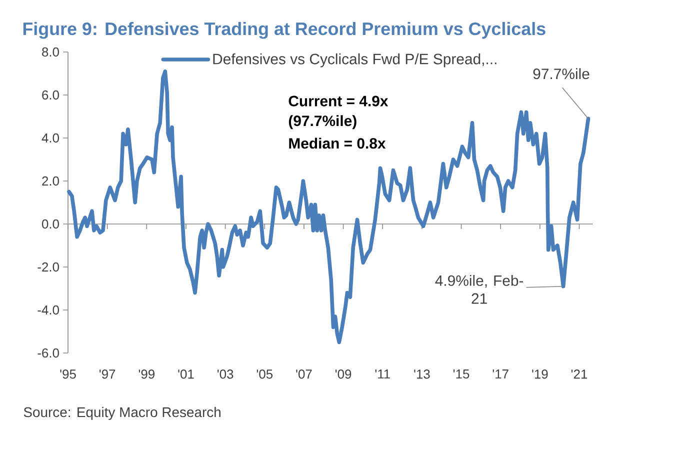 The image size is (700, 450). Describe the element at coordinates (50, 95) in the screenshot. I see `y-tick-label: 6.0` at that location.